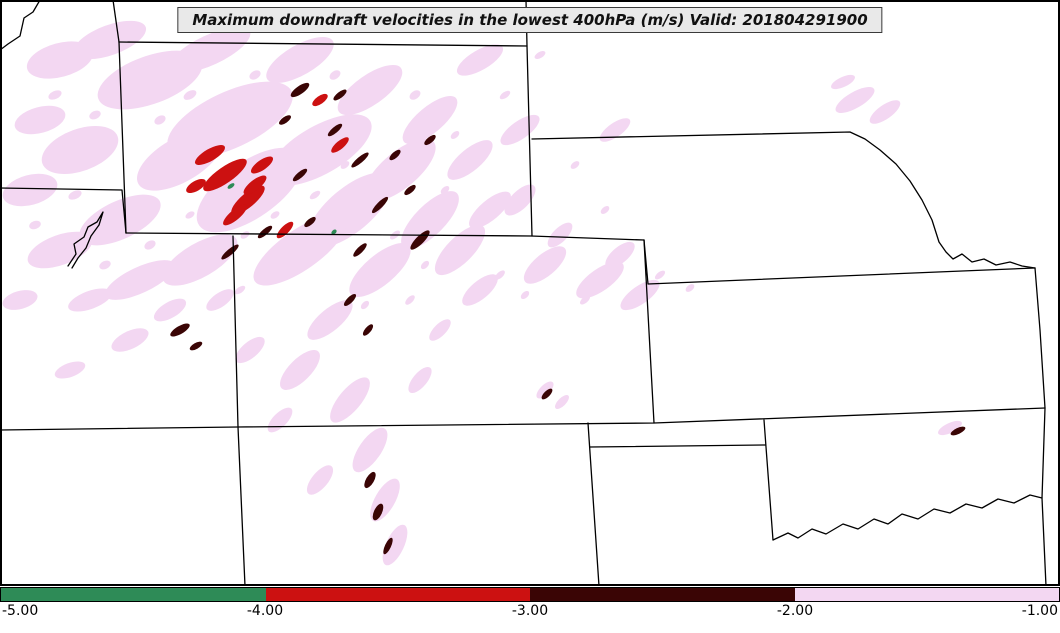  I want to click on border-nebraska-west-kansas-north, so click(839, 262).